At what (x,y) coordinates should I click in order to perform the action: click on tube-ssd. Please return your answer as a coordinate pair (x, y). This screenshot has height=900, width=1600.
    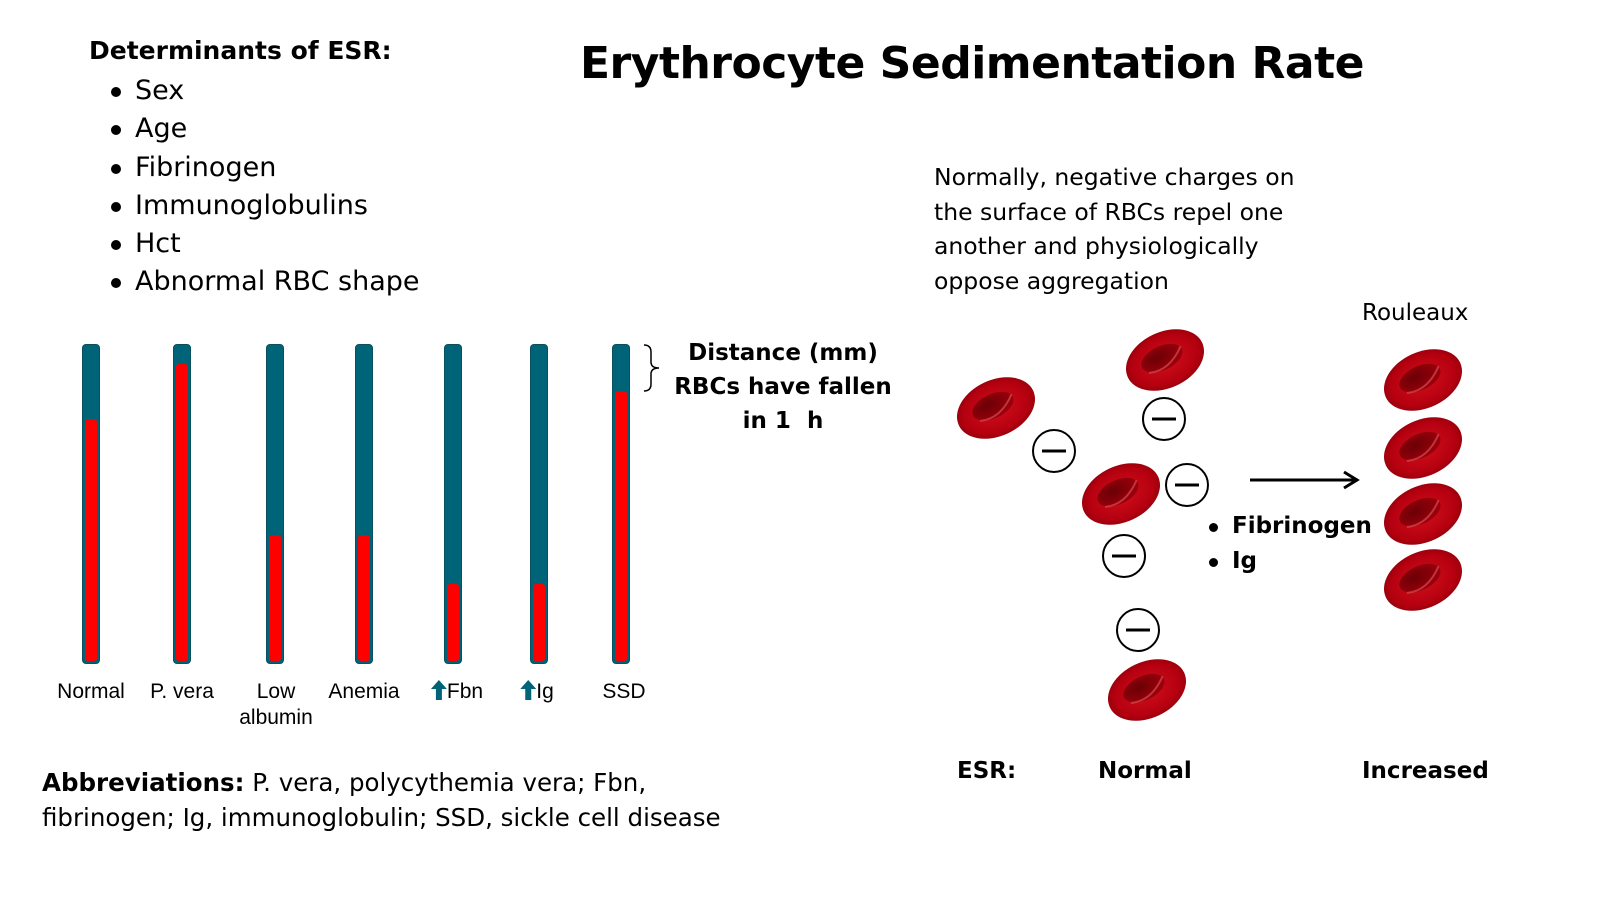
    Looking at the image, I should click on (621, 504).